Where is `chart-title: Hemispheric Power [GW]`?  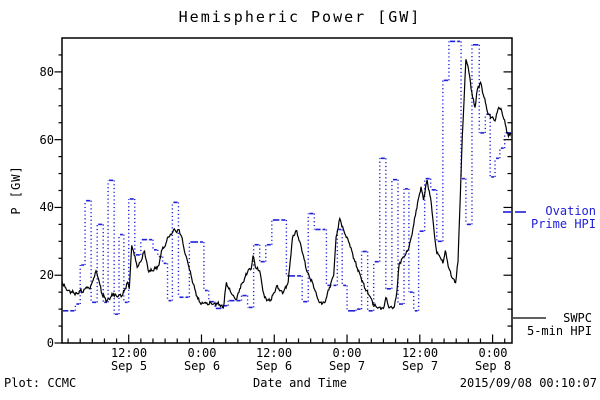
chart-title: Hemispheric Power [GW] is located at coordinates (300, 17).